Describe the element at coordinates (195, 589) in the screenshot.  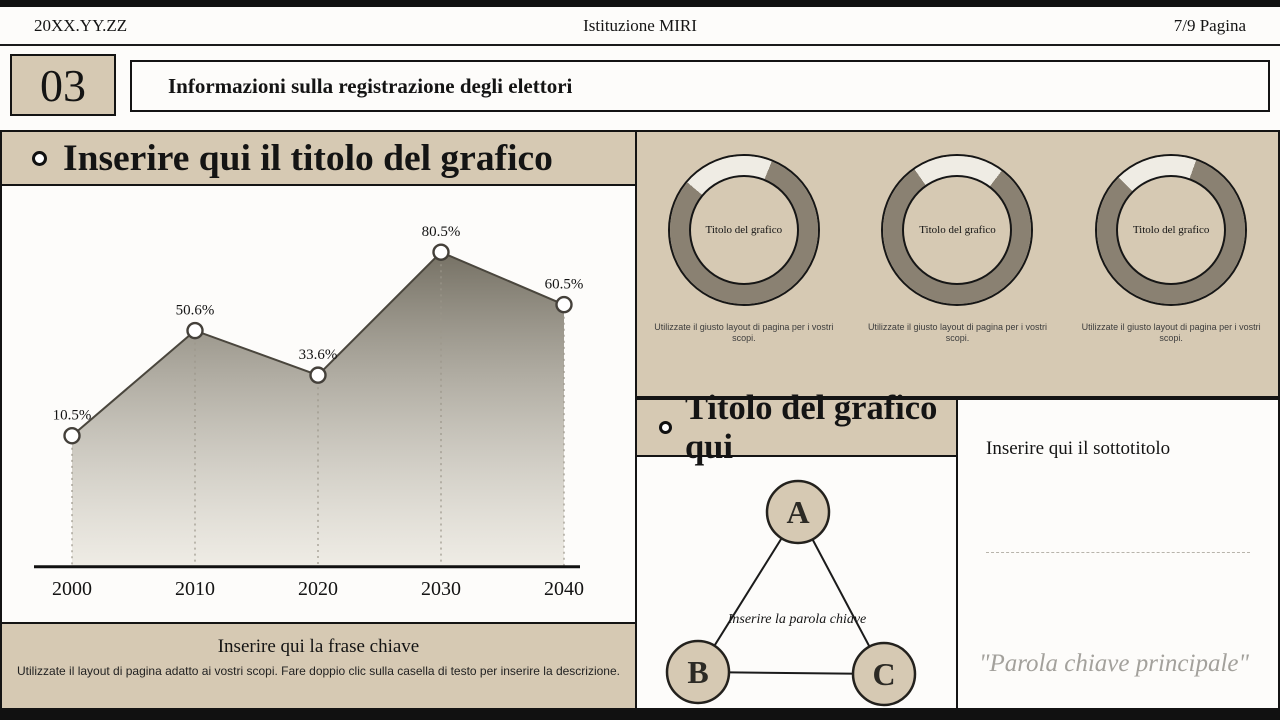
I see `chart-x-label: 2010` at that location.